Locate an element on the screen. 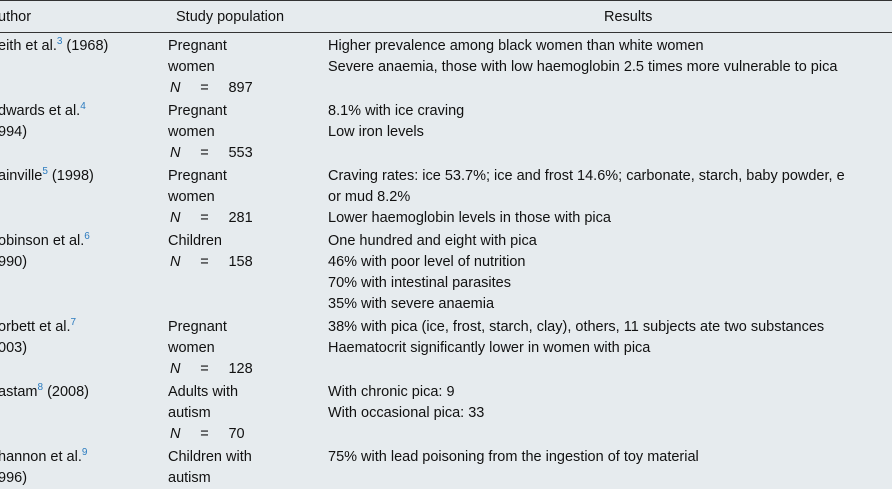 This screenshot has width=892, height=489. population-text: Adults with is located at coordinates (203, 392).